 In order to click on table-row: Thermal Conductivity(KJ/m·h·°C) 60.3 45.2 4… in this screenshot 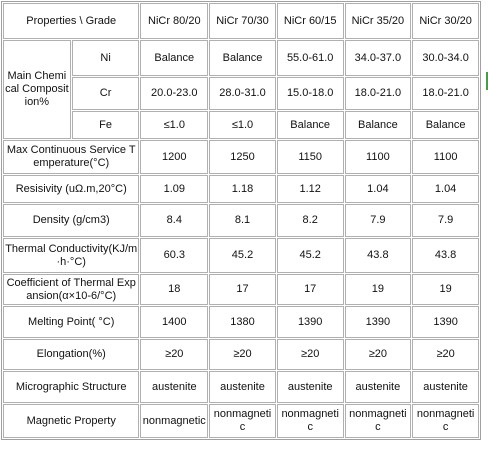, I will do `click(241, 255)`.